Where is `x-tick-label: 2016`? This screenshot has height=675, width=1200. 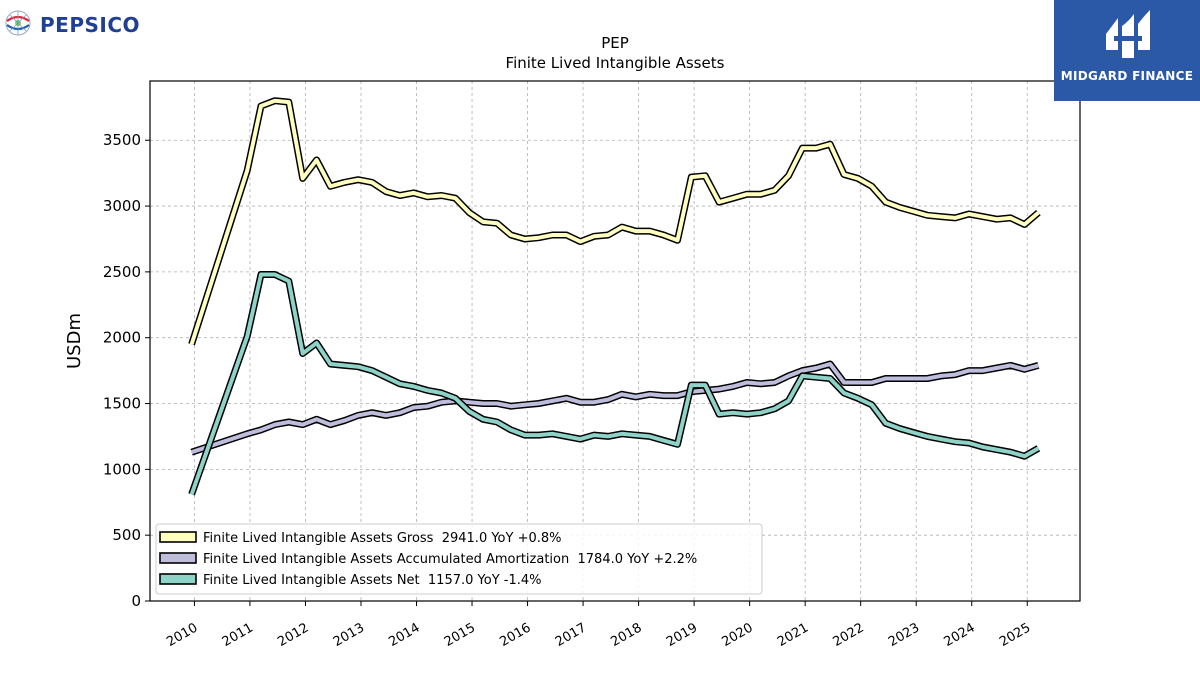
x-tick-label: 2016 is located at coordinates (515, 635).